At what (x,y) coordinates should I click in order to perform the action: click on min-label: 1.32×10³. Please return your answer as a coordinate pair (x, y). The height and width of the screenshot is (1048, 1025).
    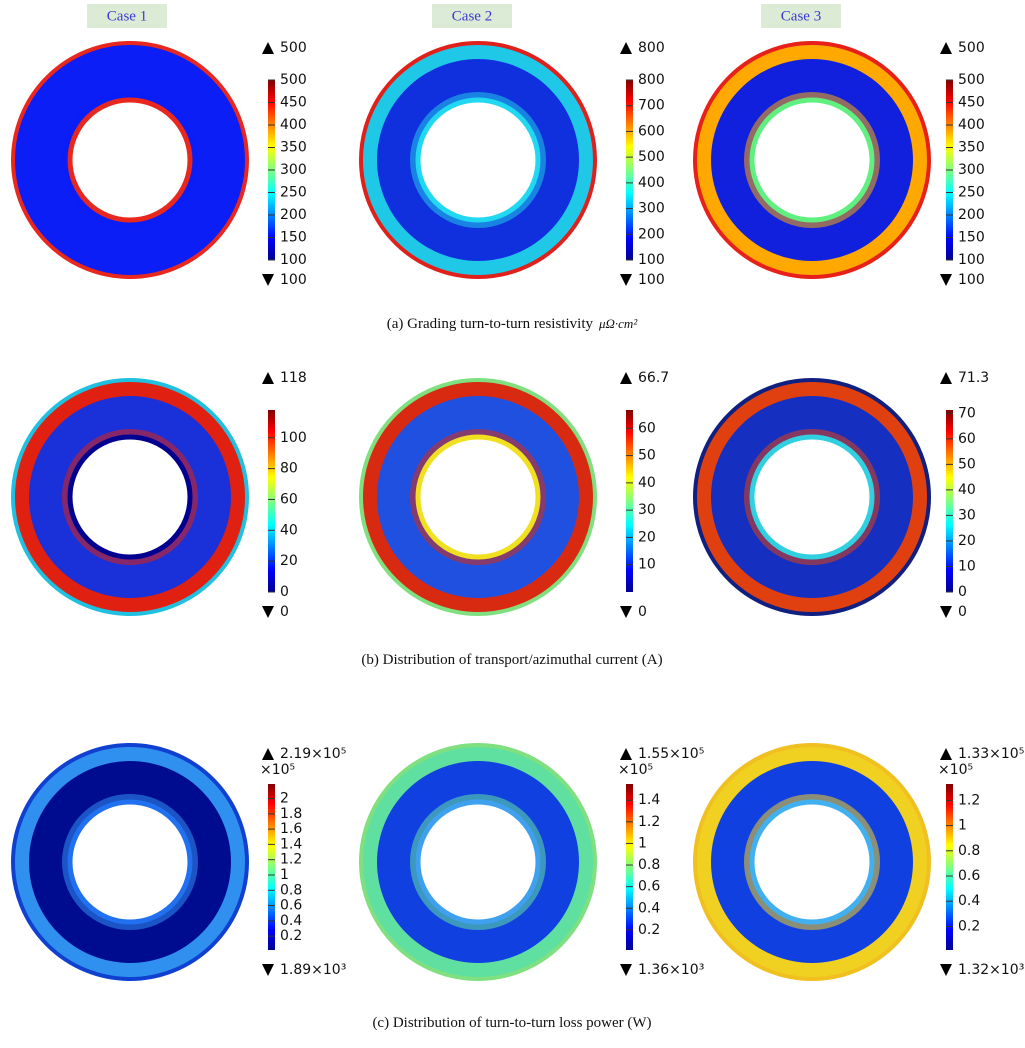
    Looking at the image, I should click on (991, 970).